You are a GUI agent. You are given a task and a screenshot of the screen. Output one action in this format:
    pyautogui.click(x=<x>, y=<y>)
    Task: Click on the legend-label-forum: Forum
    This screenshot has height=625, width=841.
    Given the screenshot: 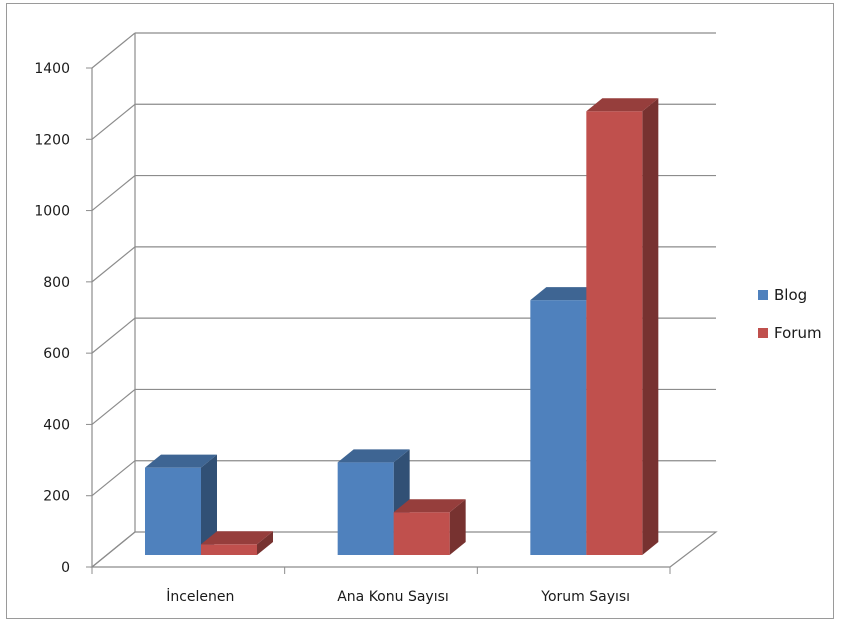 What is the action you would take?
    pyautogui.click(x=798, y=333)
    